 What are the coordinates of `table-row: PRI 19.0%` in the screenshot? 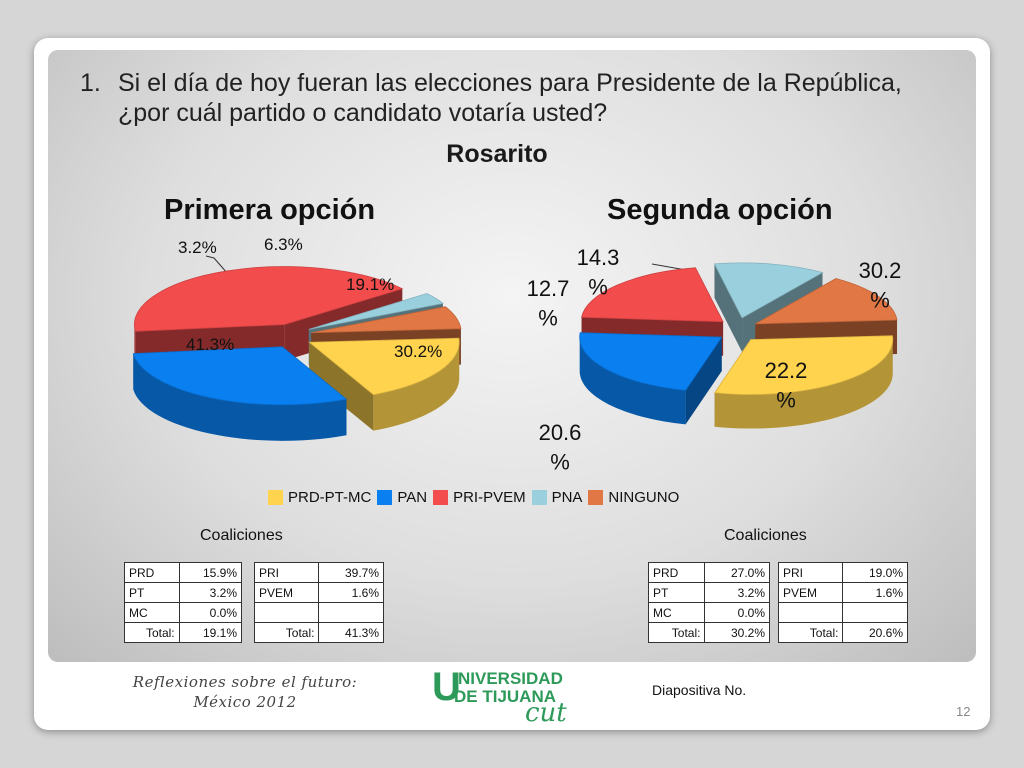 It's located at (842, 572).